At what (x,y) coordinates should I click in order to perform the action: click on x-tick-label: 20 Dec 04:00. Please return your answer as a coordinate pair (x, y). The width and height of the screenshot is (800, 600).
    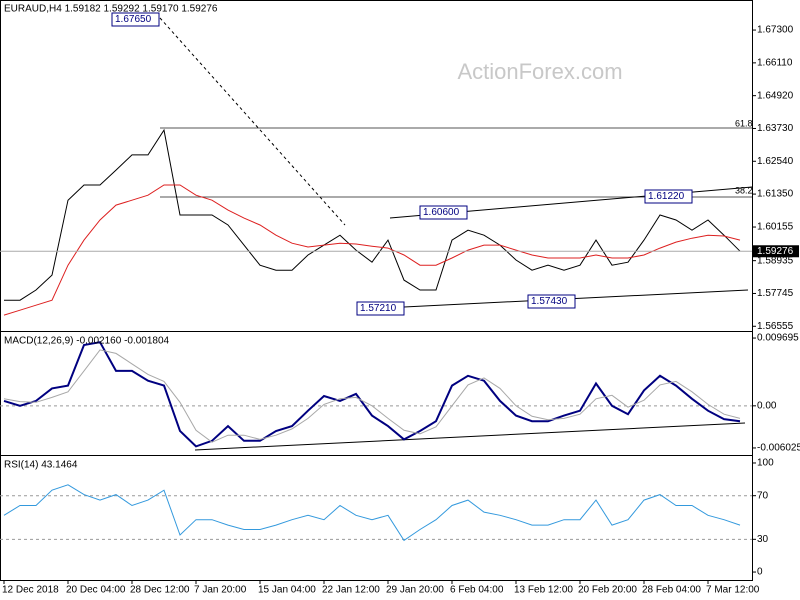
    Looking at the image, I should click on (96, 590).